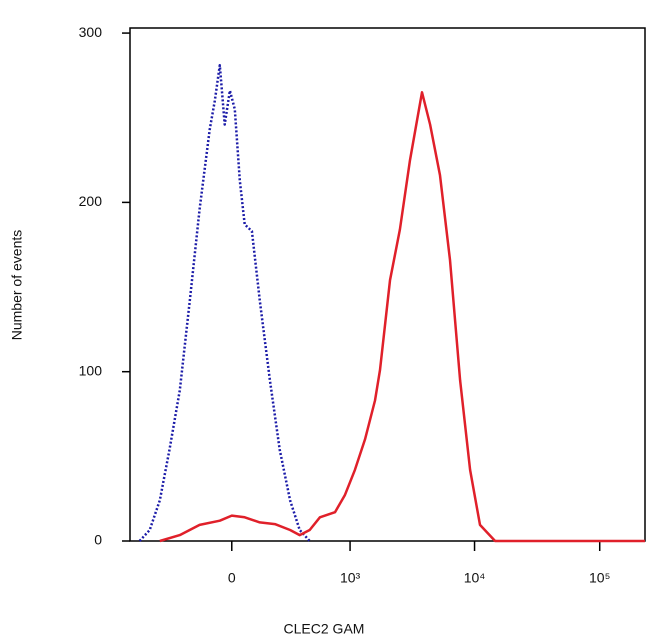 The height and width of the screenshot is (639, 650). Describe the element at coordinates (350, 578) in the screenshot. I see `x-tick-label: 10³` at that location.